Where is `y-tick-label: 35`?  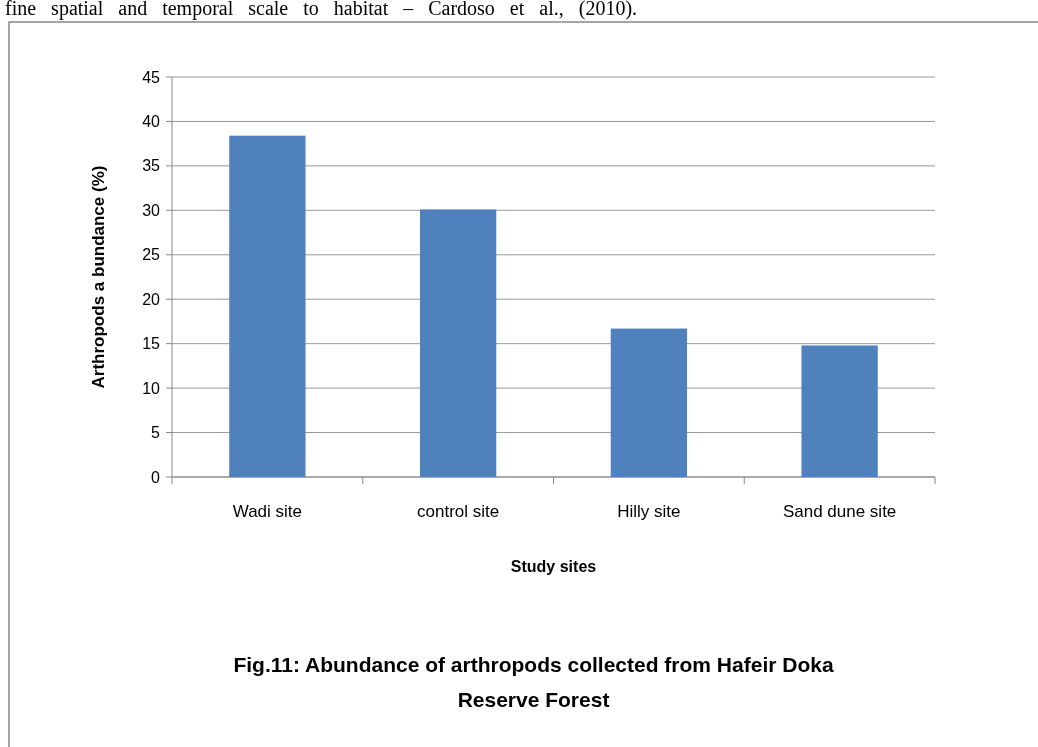
y-tick-label: 35 is located at coordinates (151, 166).